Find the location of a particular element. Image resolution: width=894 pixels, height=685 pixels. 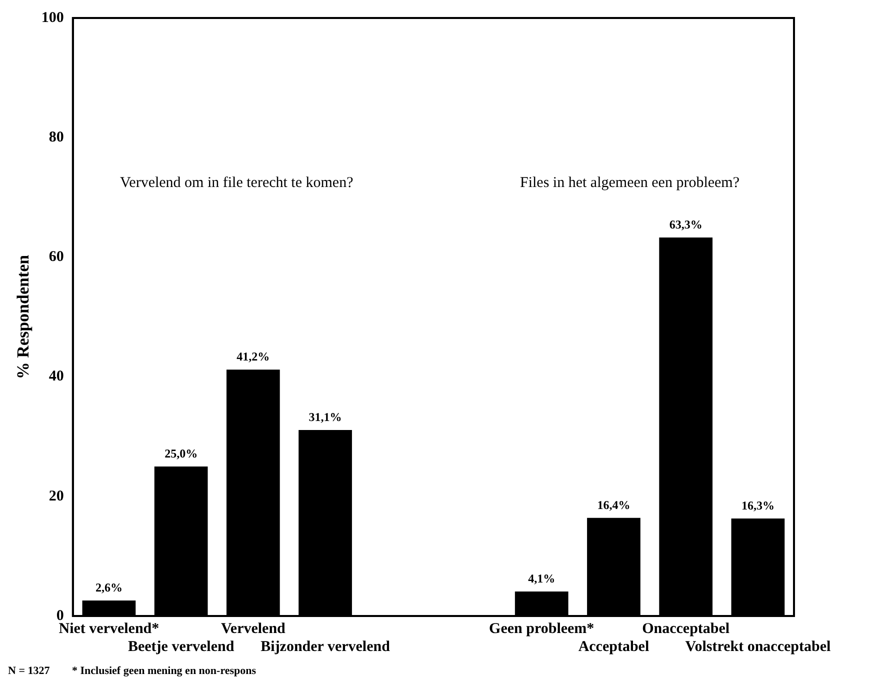

data-label: 25,0% is located at coordinates (181, 453).